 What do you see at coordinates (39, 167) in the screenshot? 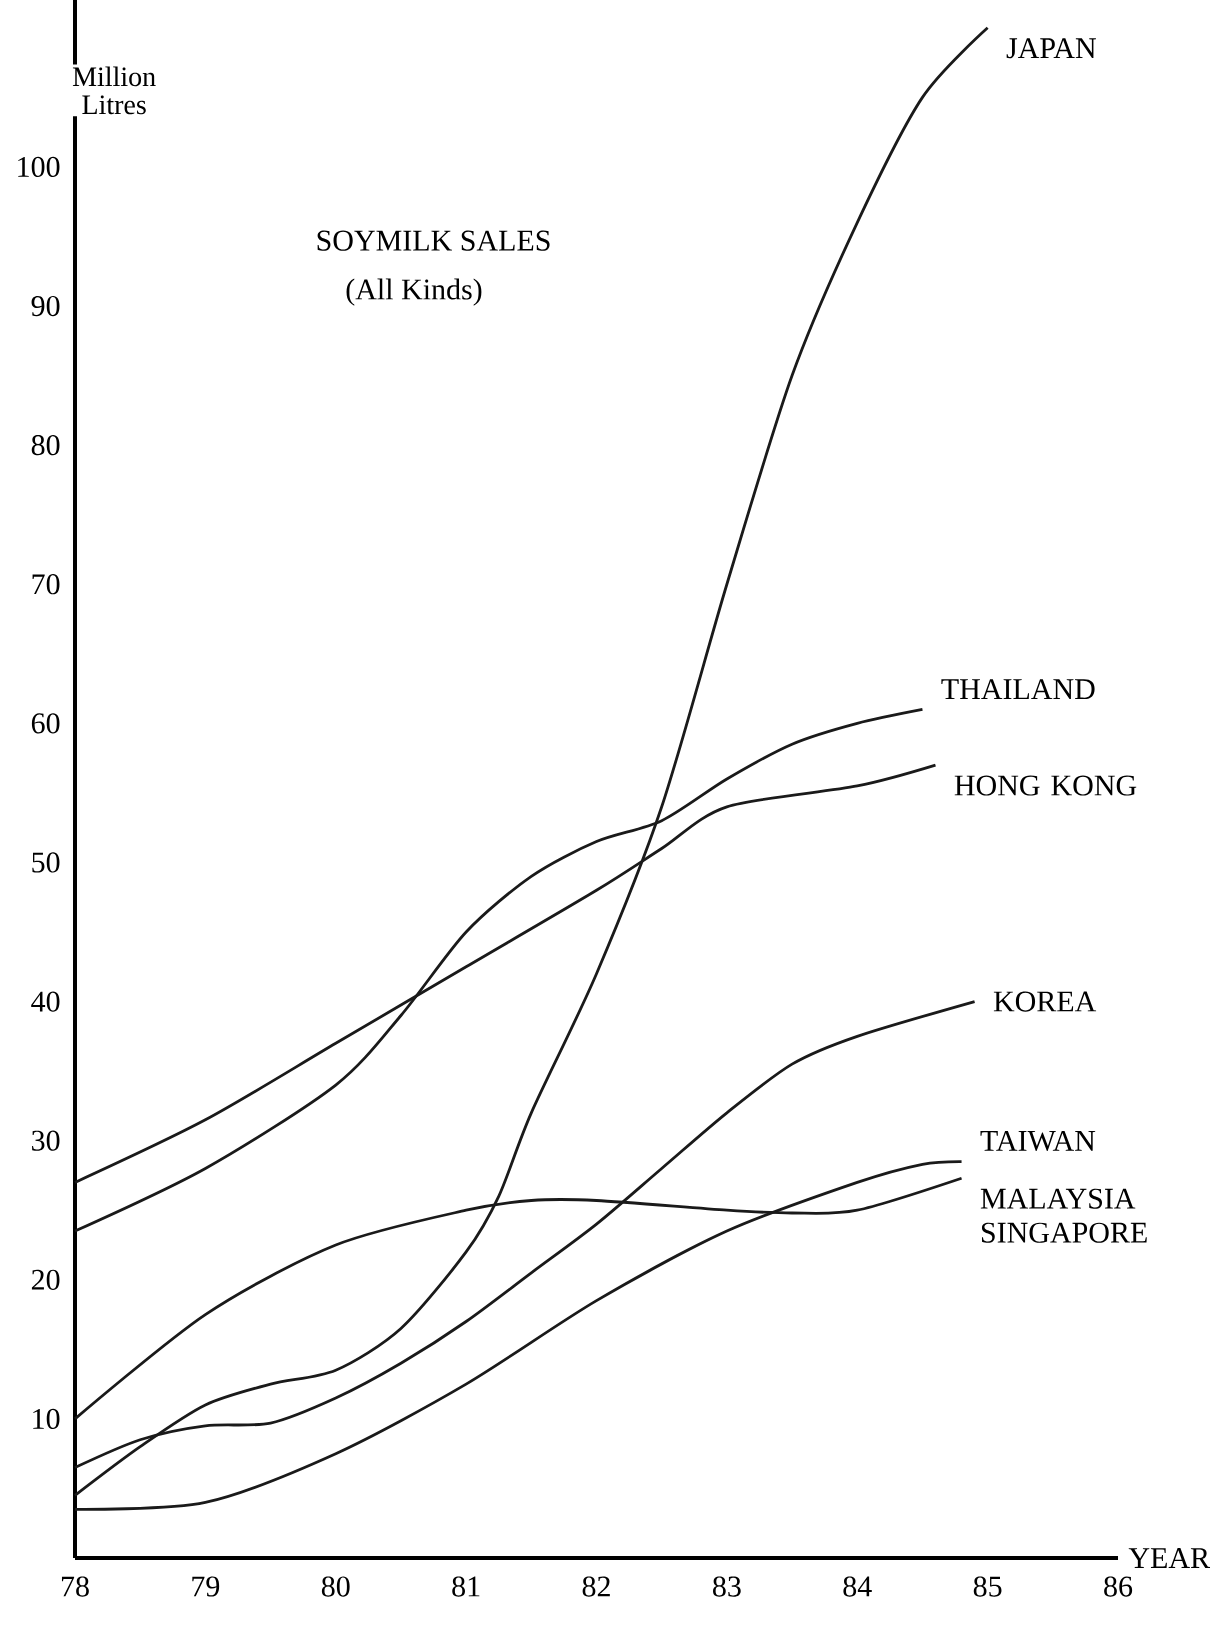
I see `y-tick-label: 100` at bounding box center [39, 167].